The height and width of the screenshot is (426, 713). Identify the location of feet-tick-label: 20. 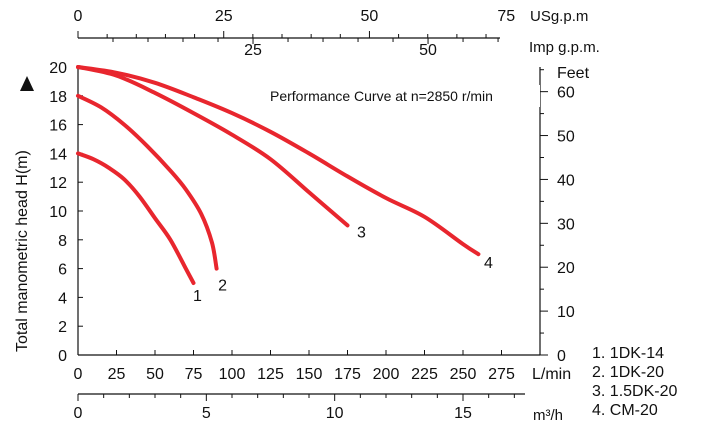
(566, 268).